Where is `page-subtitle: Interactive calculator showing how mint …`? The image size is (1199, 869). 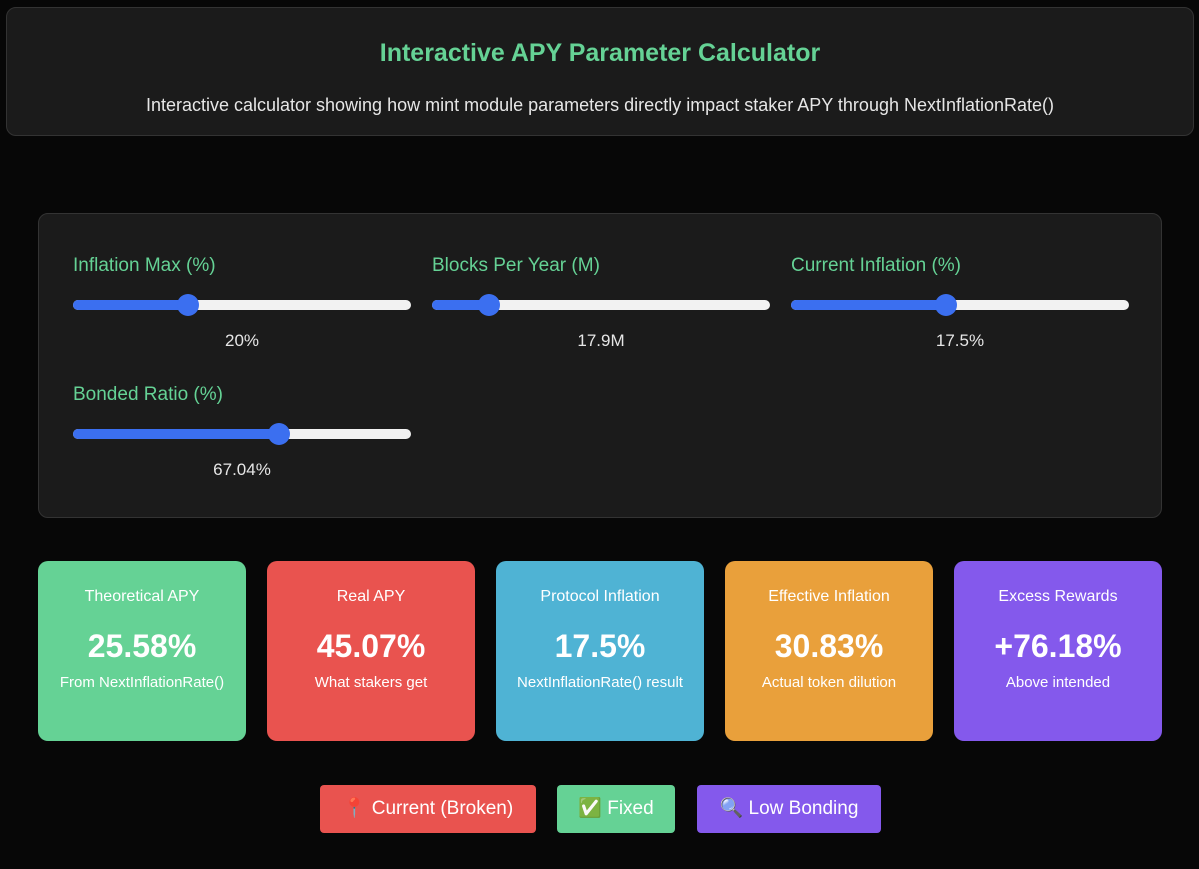 page-subtitle: Interactive calculator showing how mint … is located at coordinates (600, 105).